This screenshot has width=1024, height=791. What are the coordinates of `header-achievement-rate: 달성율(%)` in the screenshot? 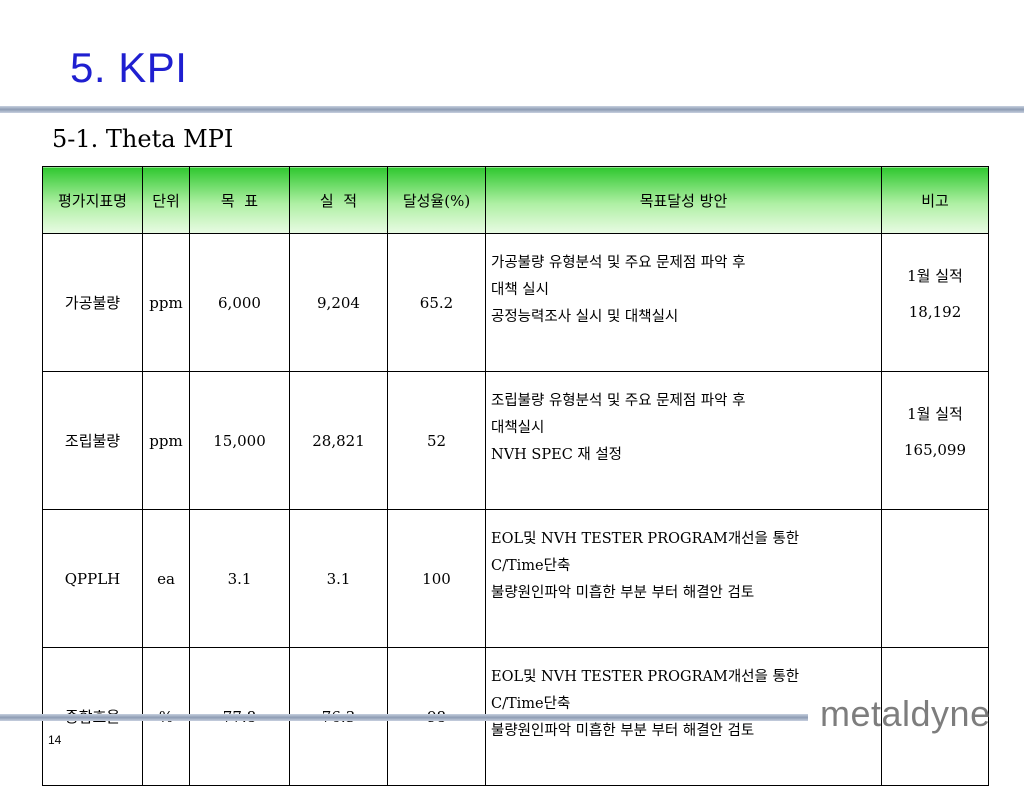 It's located at (436, 200).